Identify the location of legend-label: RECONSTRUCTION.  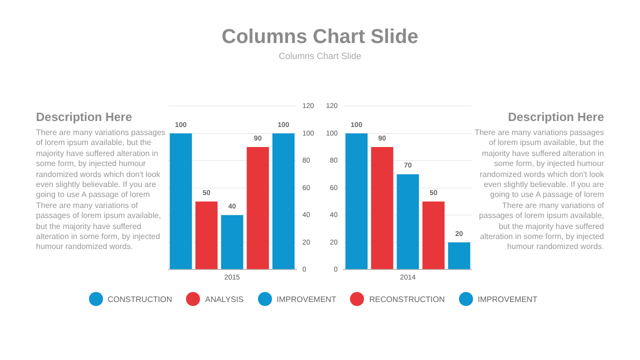
(407, 299).